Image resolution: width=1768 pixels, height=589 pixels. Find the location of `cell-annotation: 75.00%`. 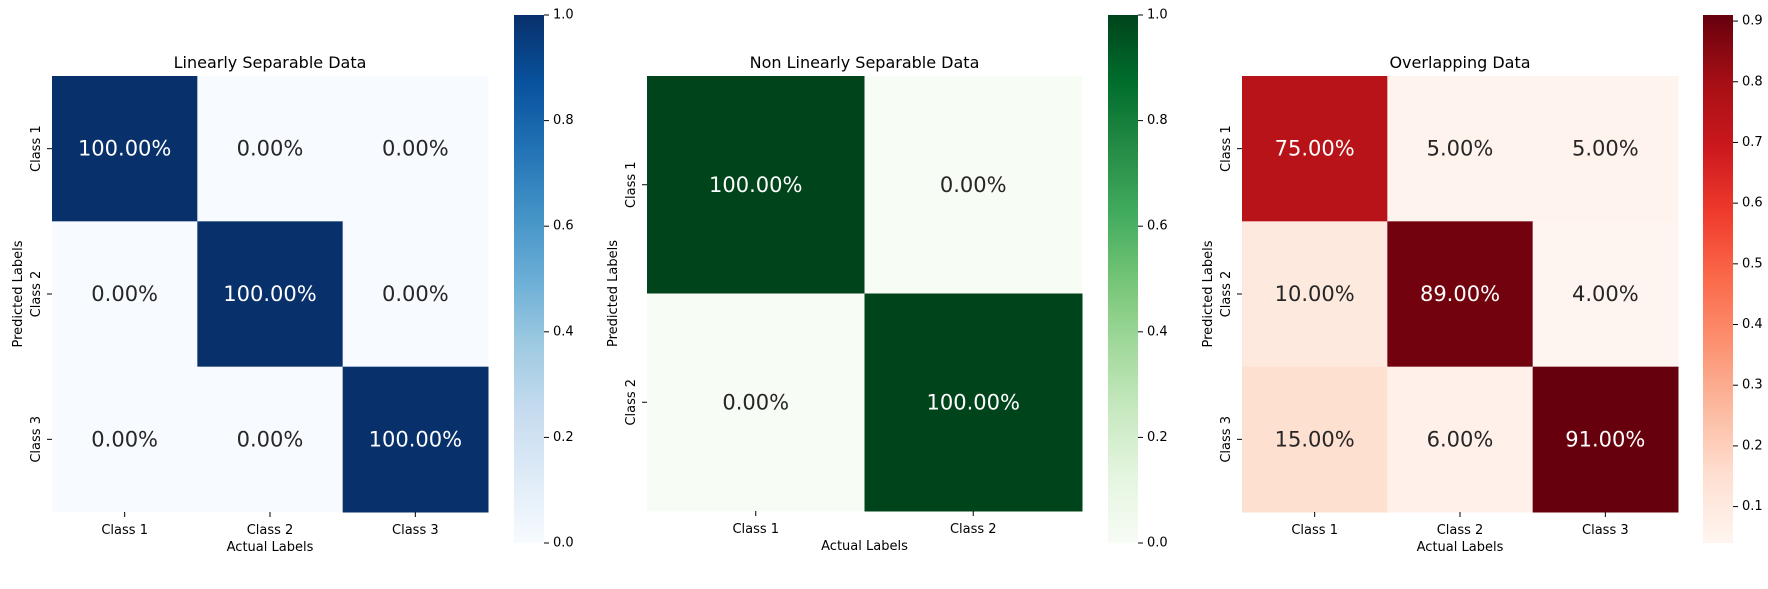

cell-annotation: 75.00% is located at coordinates (1315, 149).